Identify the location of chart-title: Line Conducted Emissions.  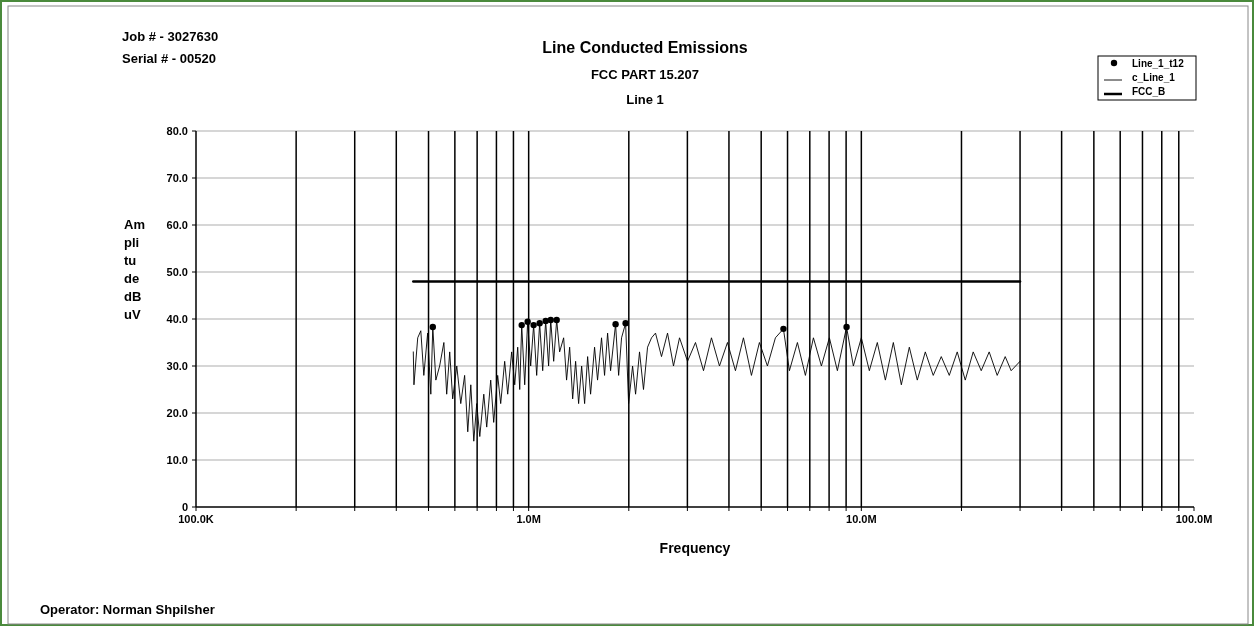
(645, 47).